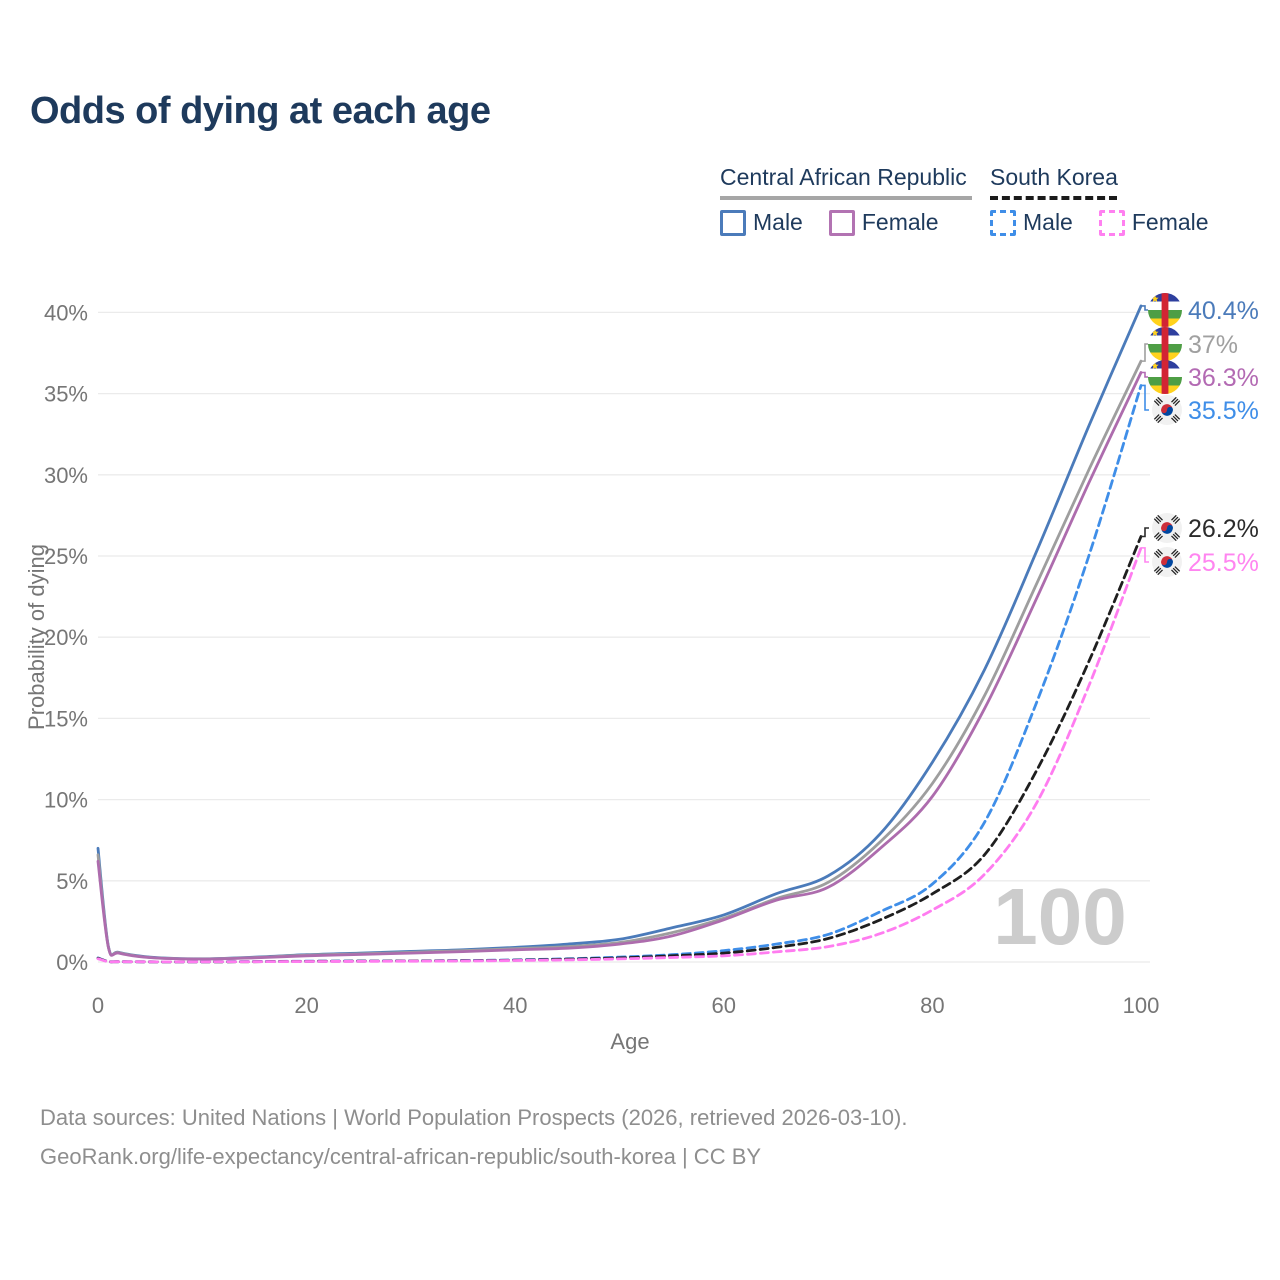  What do you see at coordinates (1213, 345) in the screenshot?
I see `end-value-label: 37%` at bounding box center [1213, 345].